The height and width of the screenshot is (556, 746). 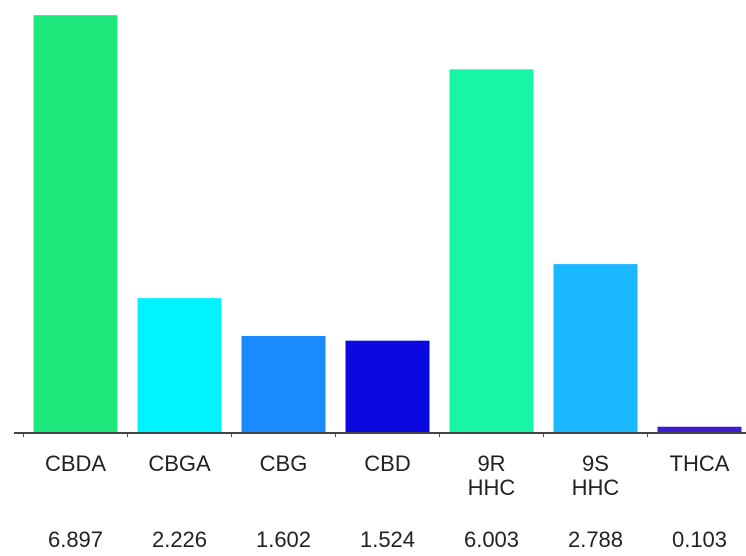 What do you see at coordinates (179, 463) in the screenshot?
I see `category-label: CBGA` at bounding box center [179, 463].